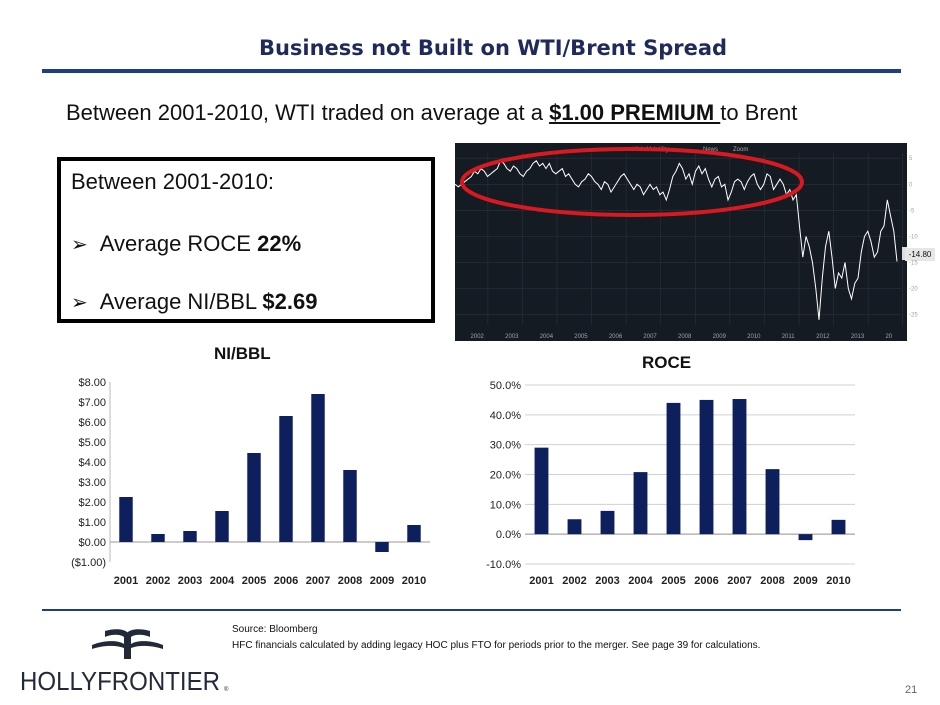 Image resolution: width=940 pixels, height=705 pixels. What do you see at coordinates (632, 182) in the screenshot?
I see `highlight-ellipse` at bounding box center [632, 182].